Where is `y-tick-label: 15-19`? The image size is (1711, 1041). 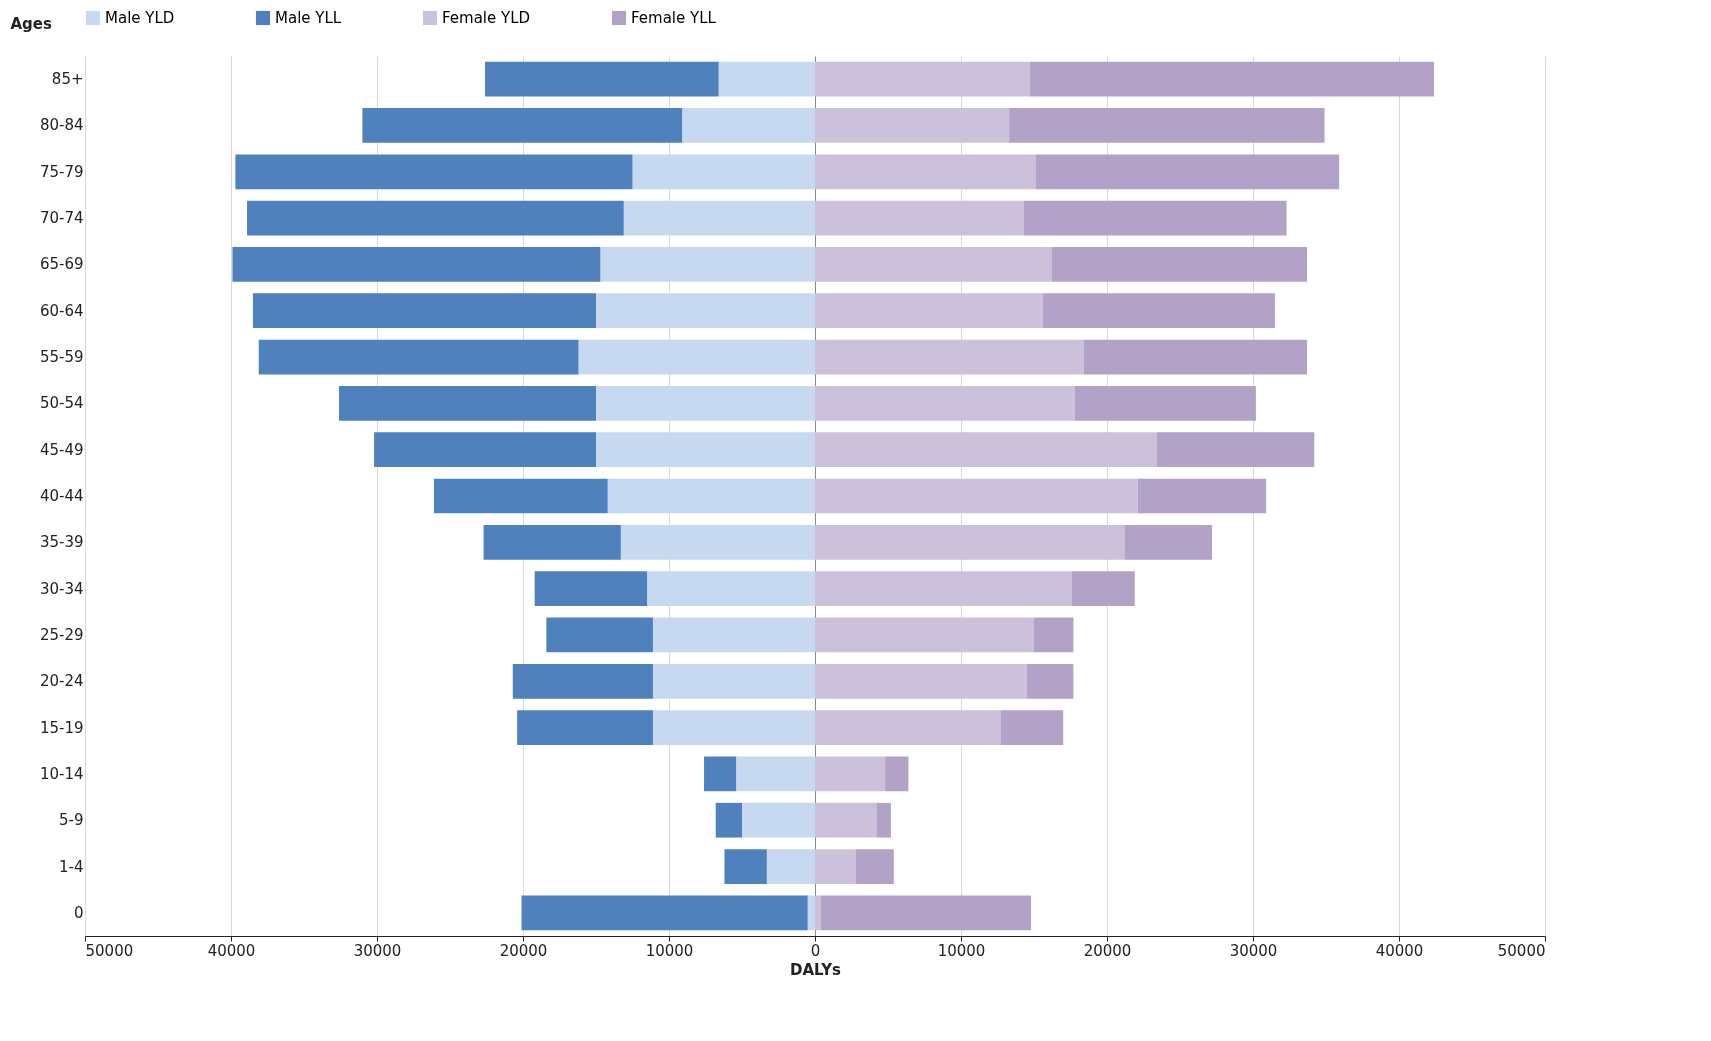
y-tick-label: 15-19 is located at coordinates (61, 727).